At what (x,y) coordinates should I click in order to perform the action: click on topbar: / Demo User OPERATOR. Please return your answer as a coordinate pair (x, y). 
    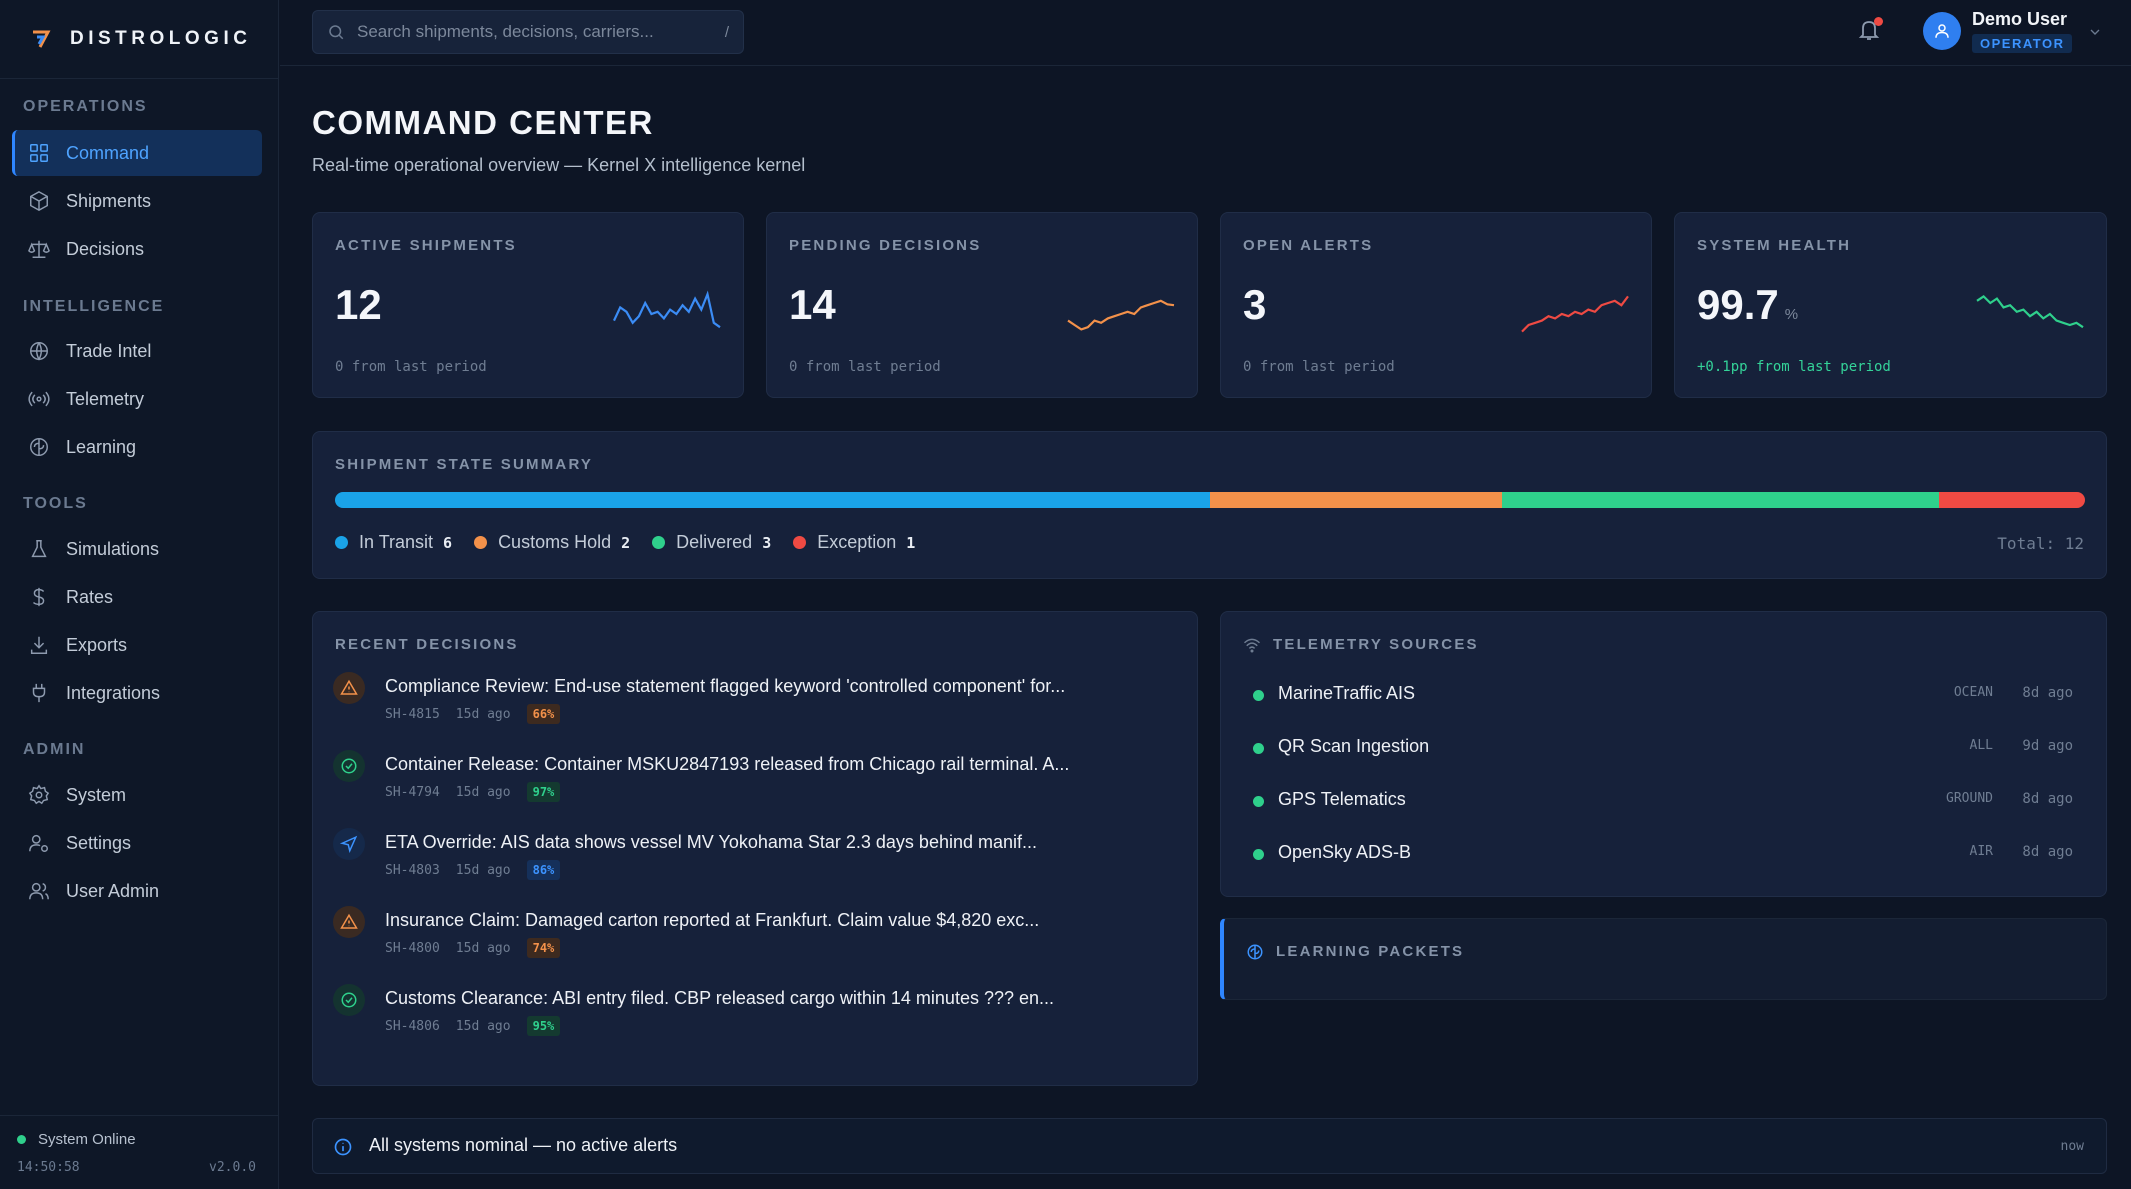
    Looking at the image, I should click on (1205, 33).